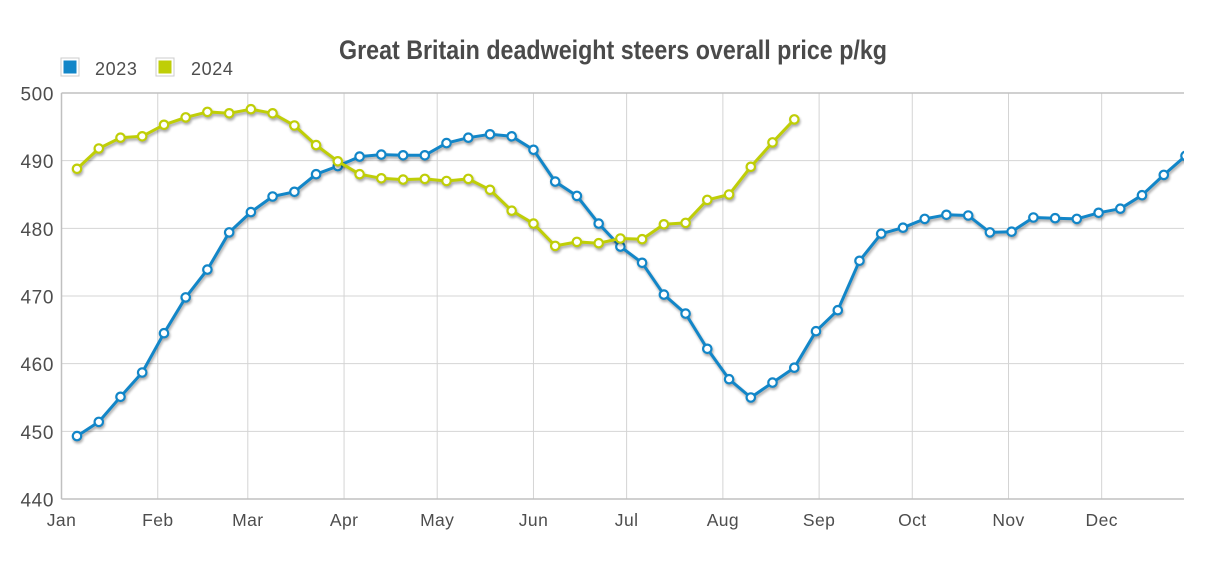 This screenshot has width=1217, height=566. I want to click on svg-text: Mar, so click(247, 520).